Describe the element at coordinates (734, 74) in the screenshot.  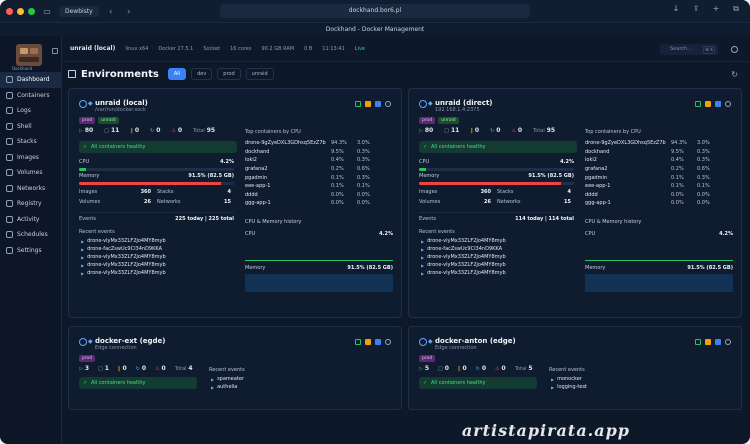
I see `refresh-icon: ↻` at that location.